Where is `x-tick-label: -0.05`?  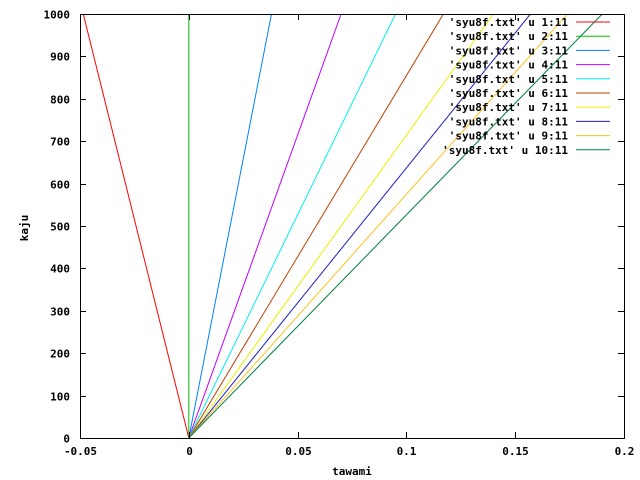 x-tick-label: -0.05 is located at coordinates (80, 451).